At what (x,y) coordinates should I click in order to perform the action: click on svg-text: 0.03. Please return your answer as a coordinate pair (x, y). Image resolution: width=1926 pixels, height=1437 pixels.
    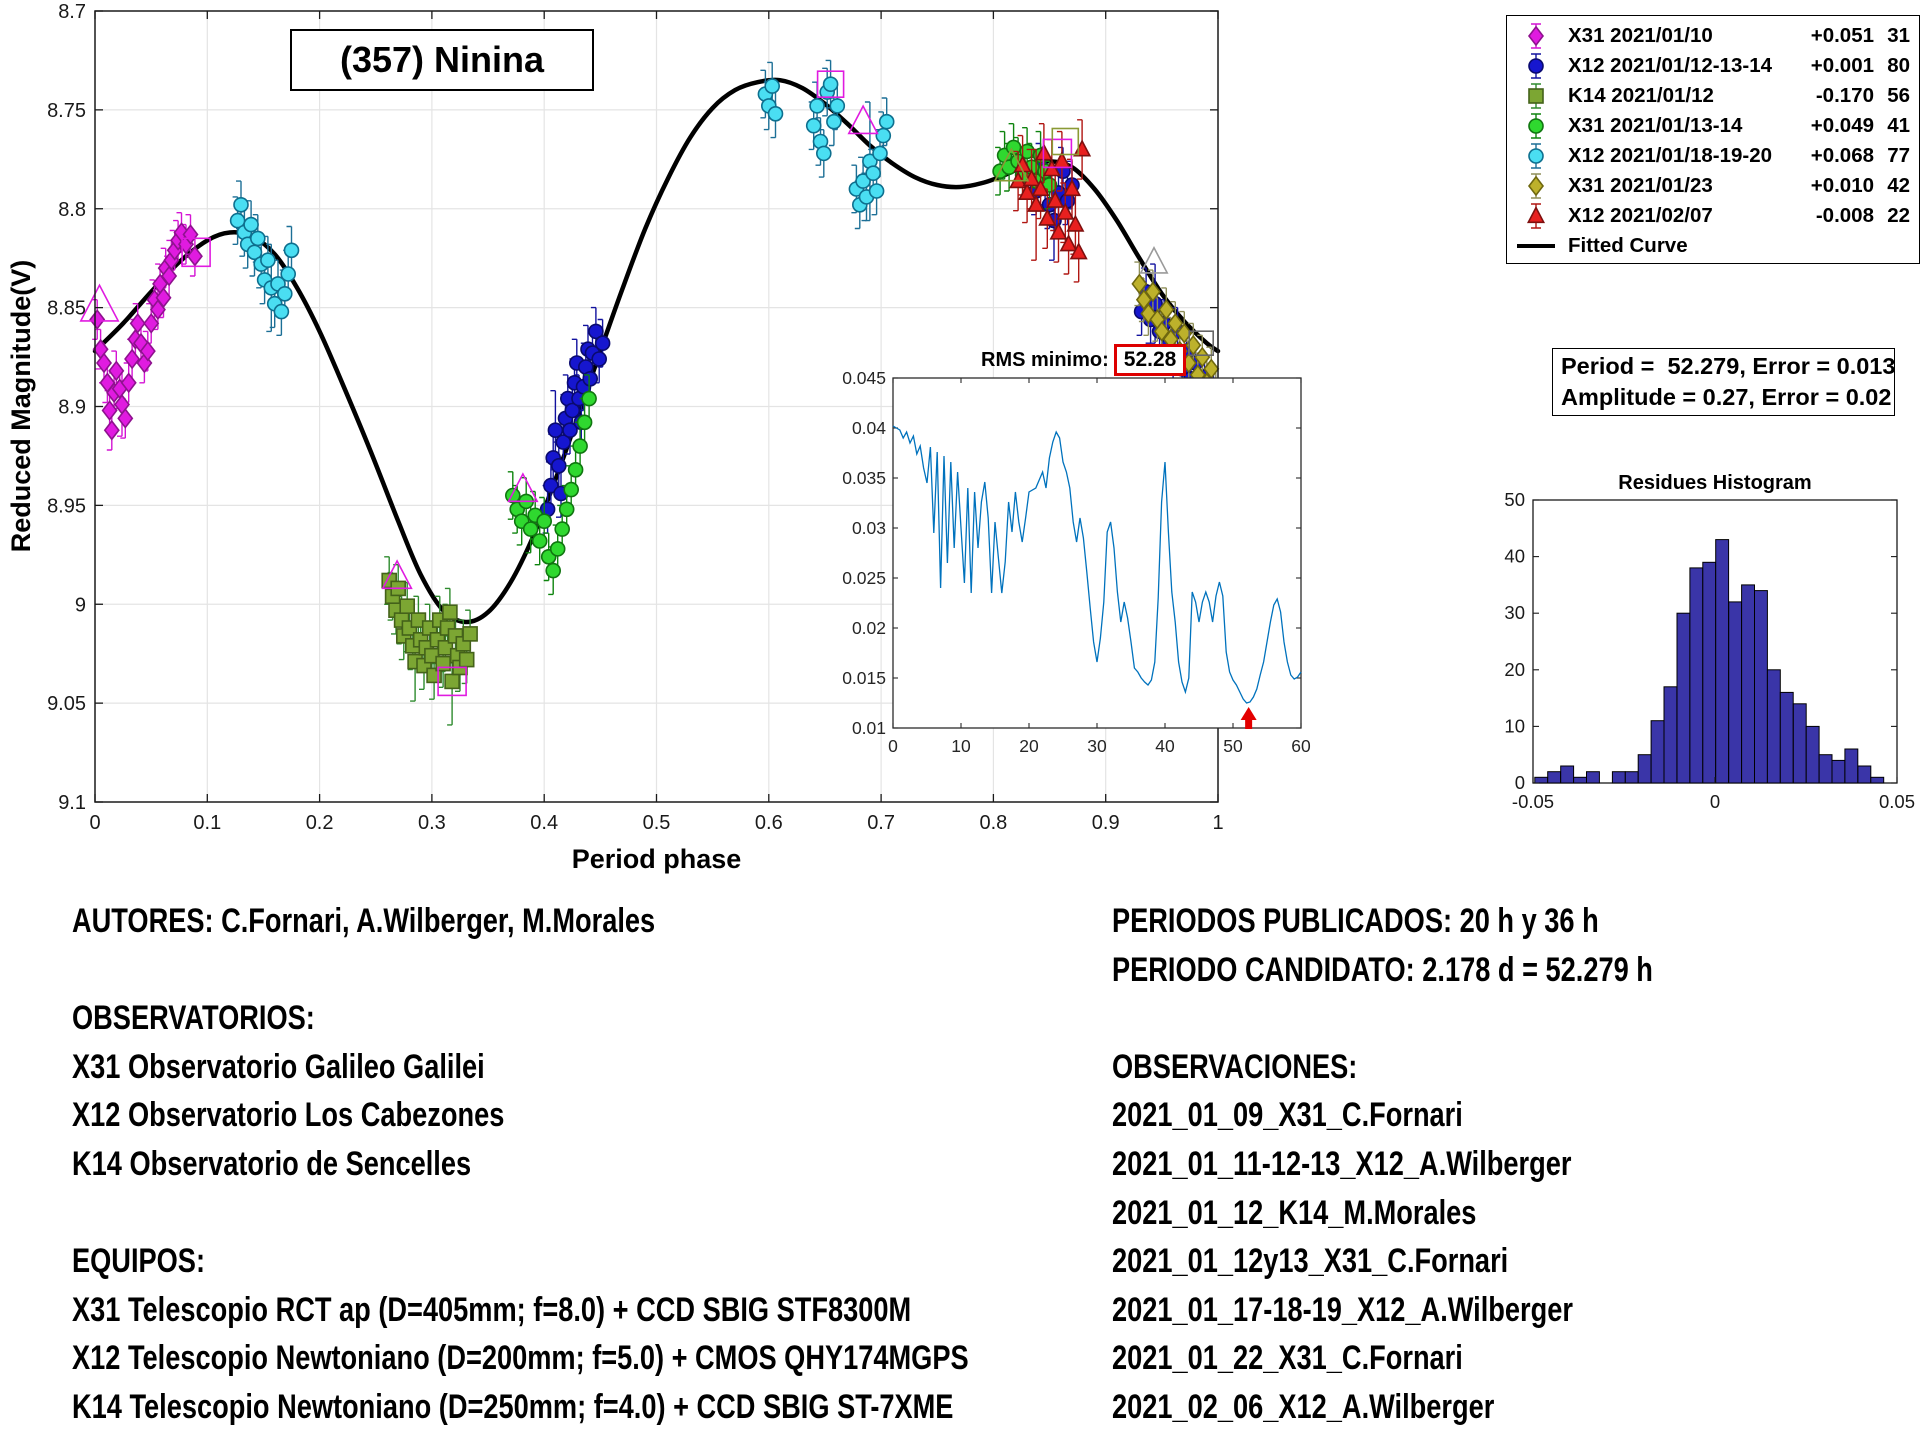
    Looking at the image, I should click on (869, 528).